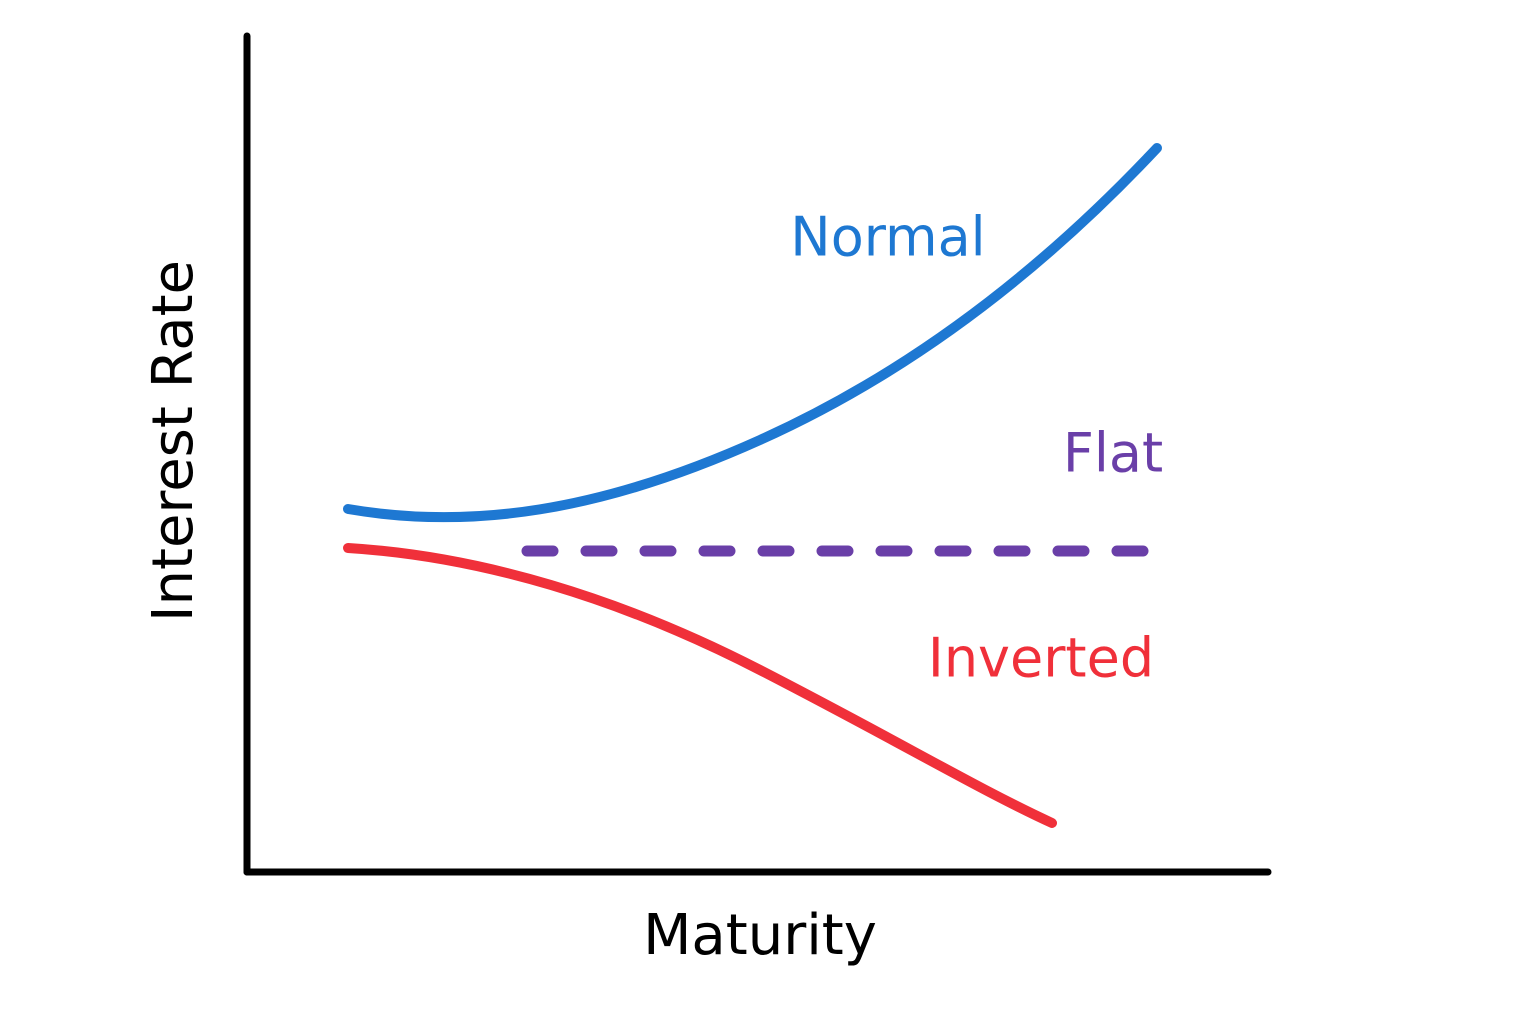 The width and height of the screenshot is (1536, 1024). What do you see at coordinates (700, 685) in the screenshot?
I see `inverted-curve` at bounding box center [700, 685].